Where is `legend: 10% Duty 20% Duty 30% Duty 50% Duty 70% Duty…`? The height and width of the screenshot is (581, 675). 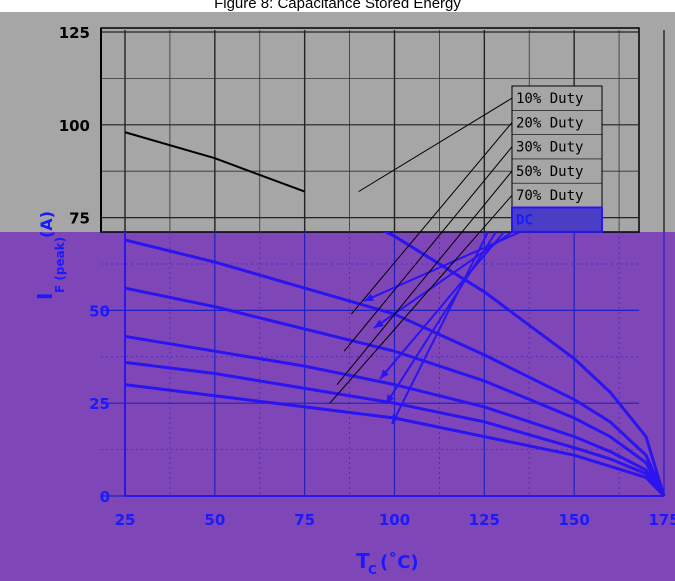 legend: 10% Duty 20% Duty 30% Duty 50% Duty 70% Duty… is located at coordinates (557, 159).